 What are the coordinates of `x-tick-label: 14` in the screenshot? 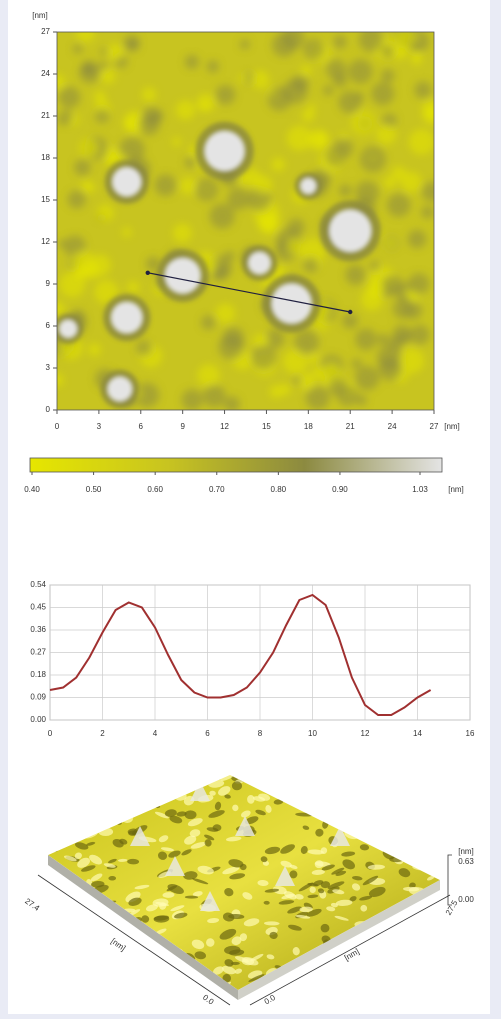 It's located at (417, 733).